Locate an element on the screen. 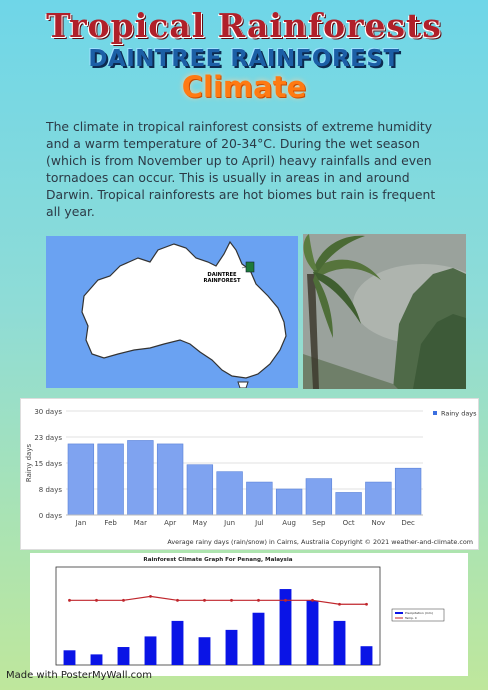 This screenshot has width=488, height=690. map-label-2: RAINFOREST is located at coordinates (222, 281).